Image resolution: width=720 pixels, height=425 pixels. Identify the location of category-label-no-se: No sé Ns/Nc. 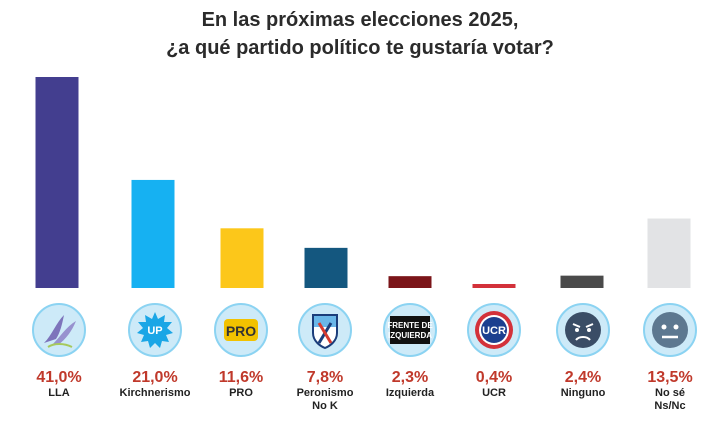
(670, 400).